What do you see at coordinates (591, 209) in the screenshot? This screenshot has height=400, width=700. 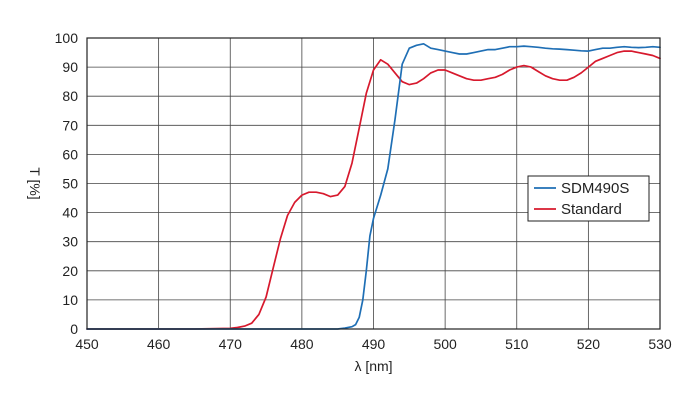 I see `legend-label-standard: Standard` at bounding box center [591, 209].